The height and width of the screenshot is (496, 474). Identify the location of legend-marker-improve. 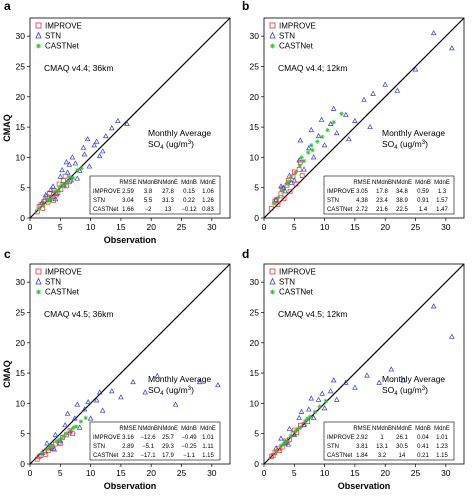
(272, 271).